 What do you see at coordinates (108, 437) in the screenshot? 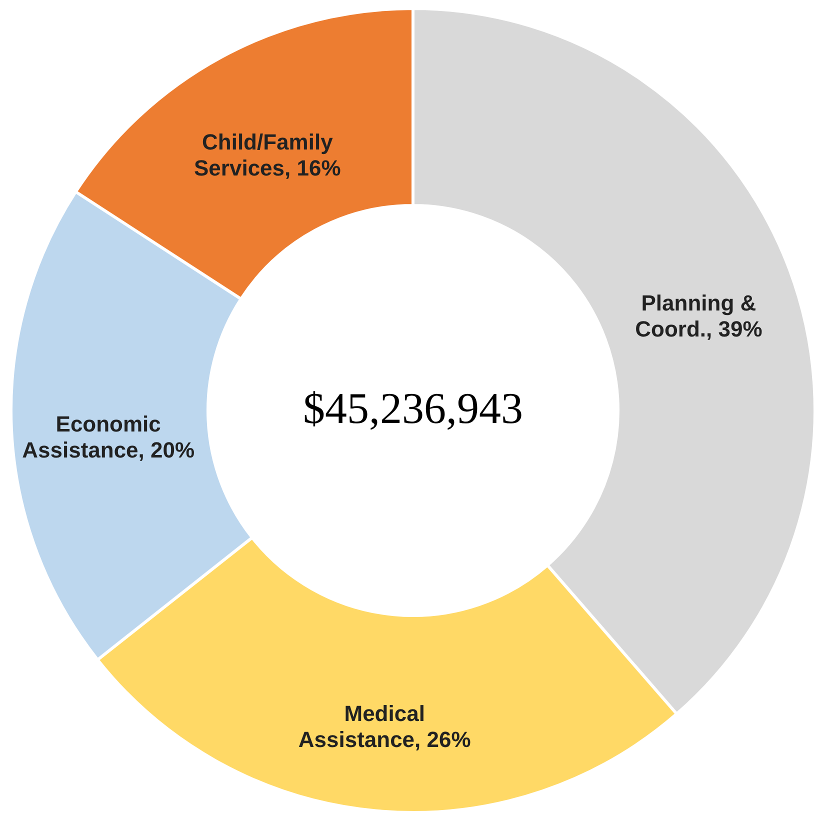
I see `slice-label: Economic Assistance, 20%` at bounding box center [108, 437].